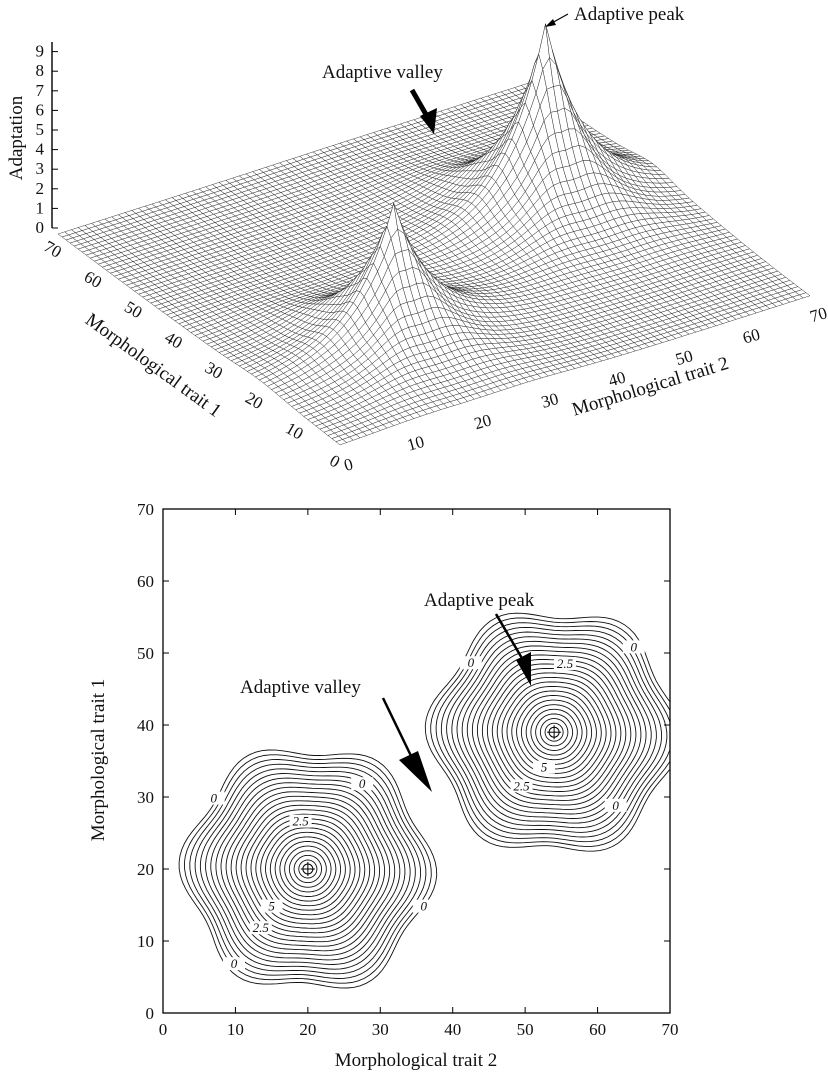  Describe the element at coordinates (382, 72) in the screenshot. I see `valley-label-3d: Adaptive valley` at that location.